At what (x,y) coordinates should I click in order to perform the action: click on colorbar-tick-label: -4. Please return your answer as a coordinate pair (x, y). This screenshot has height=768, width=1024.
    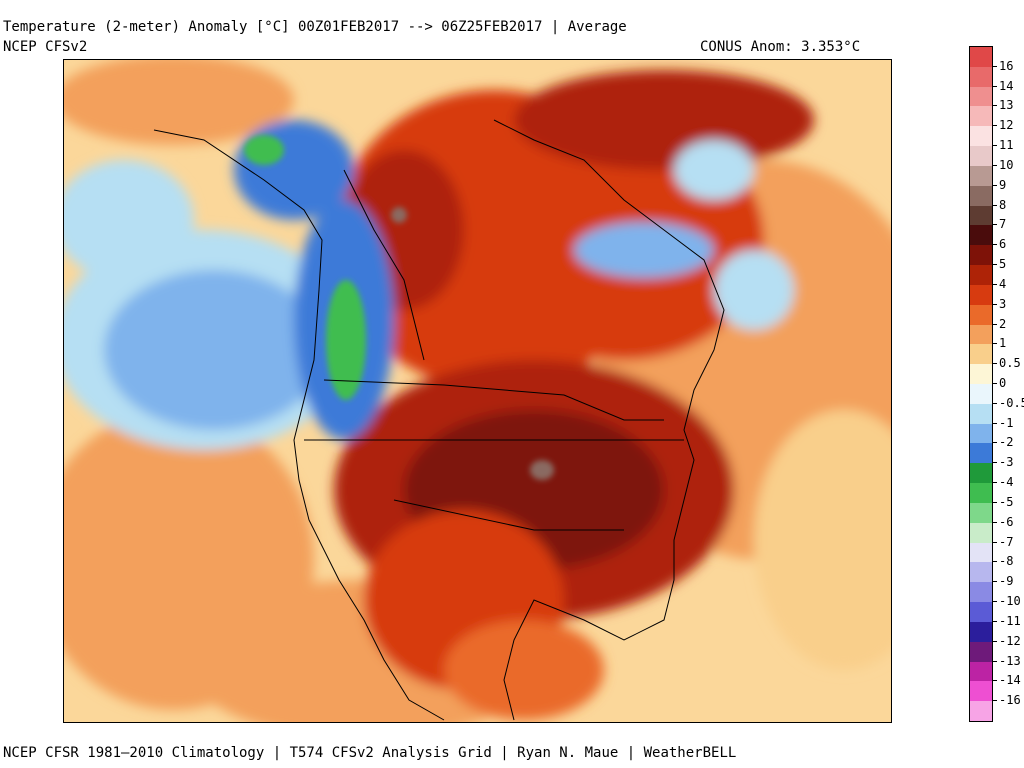
    Looking at the image, I should click on (1002, 482).